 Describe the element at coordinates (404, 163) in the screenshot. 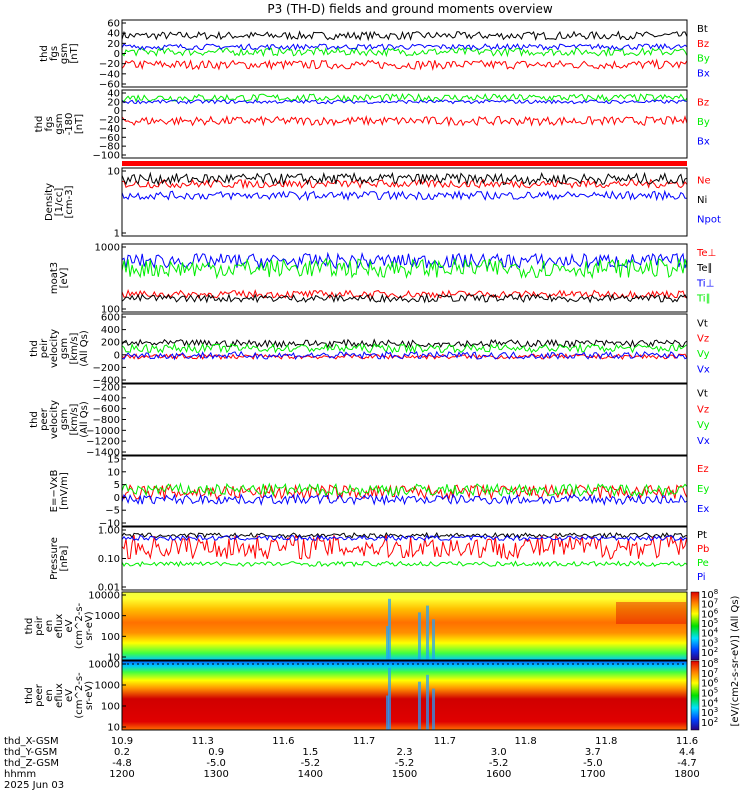

I see `state-bar` at that location.